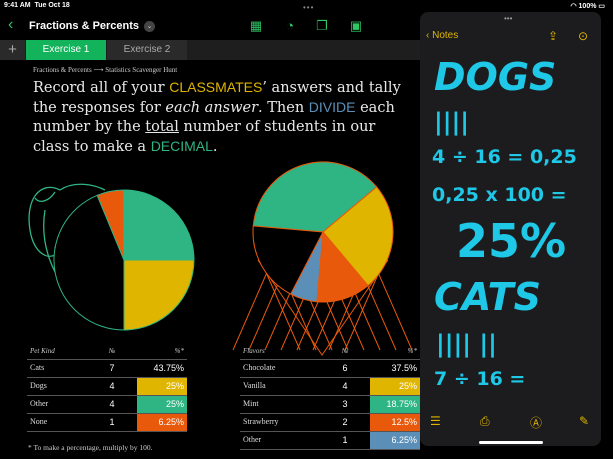 This screenshot has height=459, width=613. What do you see at coordinates (162, 127) in the screenshot?
I see `t: total` at bounding box center [162, 127].